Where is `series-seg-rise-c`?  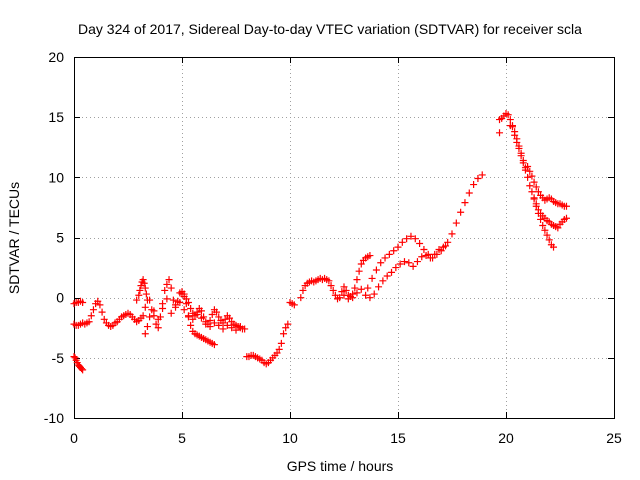
series-seg-rise-c is located at coordinates (407, 262).